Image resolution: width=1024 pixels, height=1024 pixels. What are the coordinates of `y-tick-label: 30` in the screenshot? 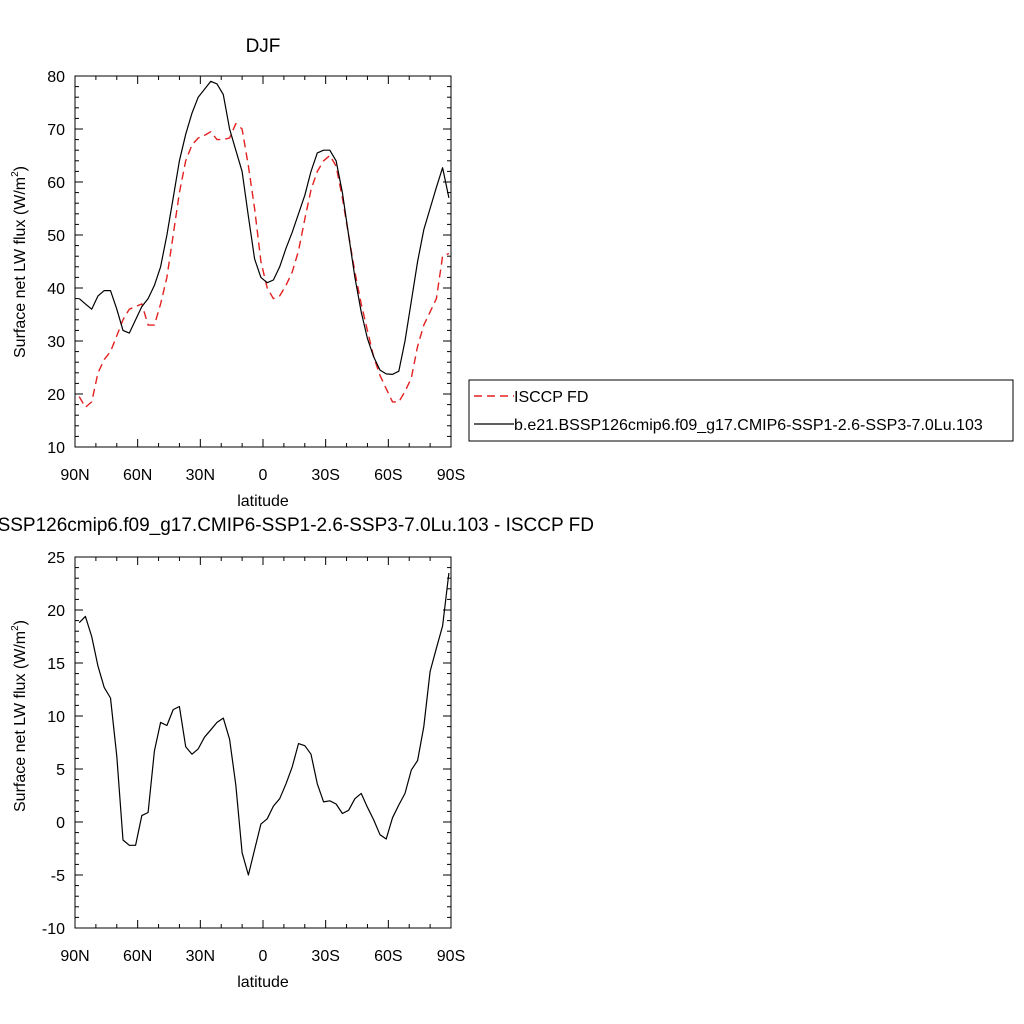 It's located at (56, 342).